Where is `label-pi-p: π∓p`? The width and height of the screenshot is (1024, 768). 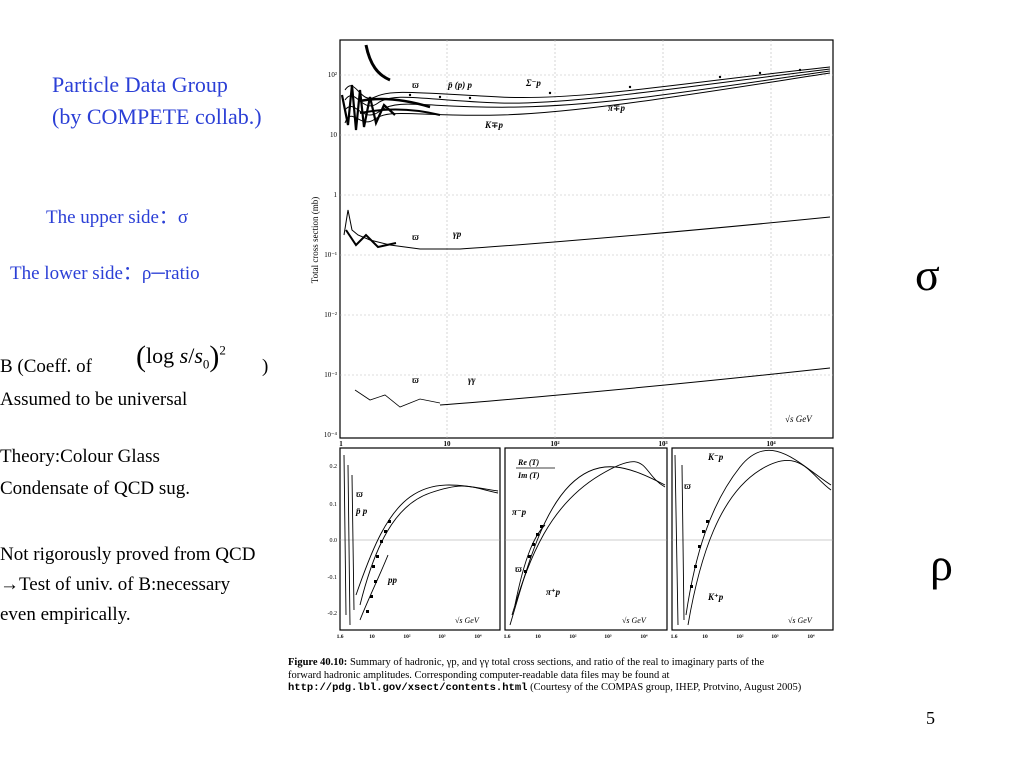 label-pi-p: π∓p is located at coordinates (616, 108).